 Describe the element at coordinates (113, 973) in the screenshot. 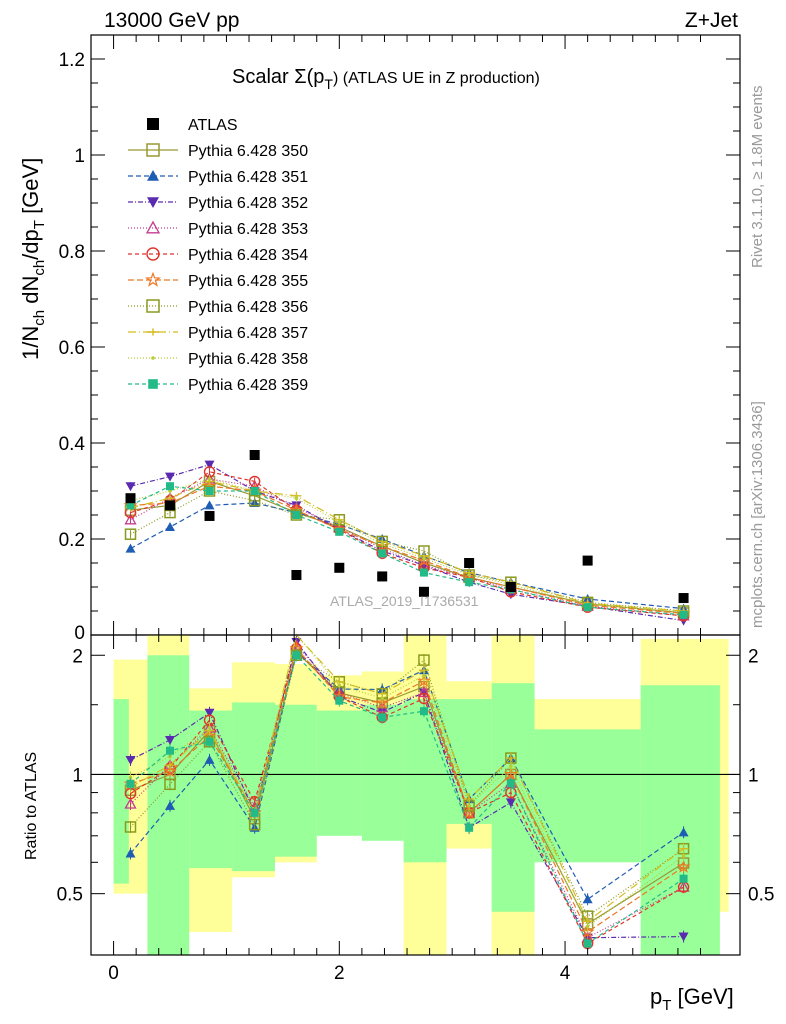

I see `x-tick-label: 0` at that location.